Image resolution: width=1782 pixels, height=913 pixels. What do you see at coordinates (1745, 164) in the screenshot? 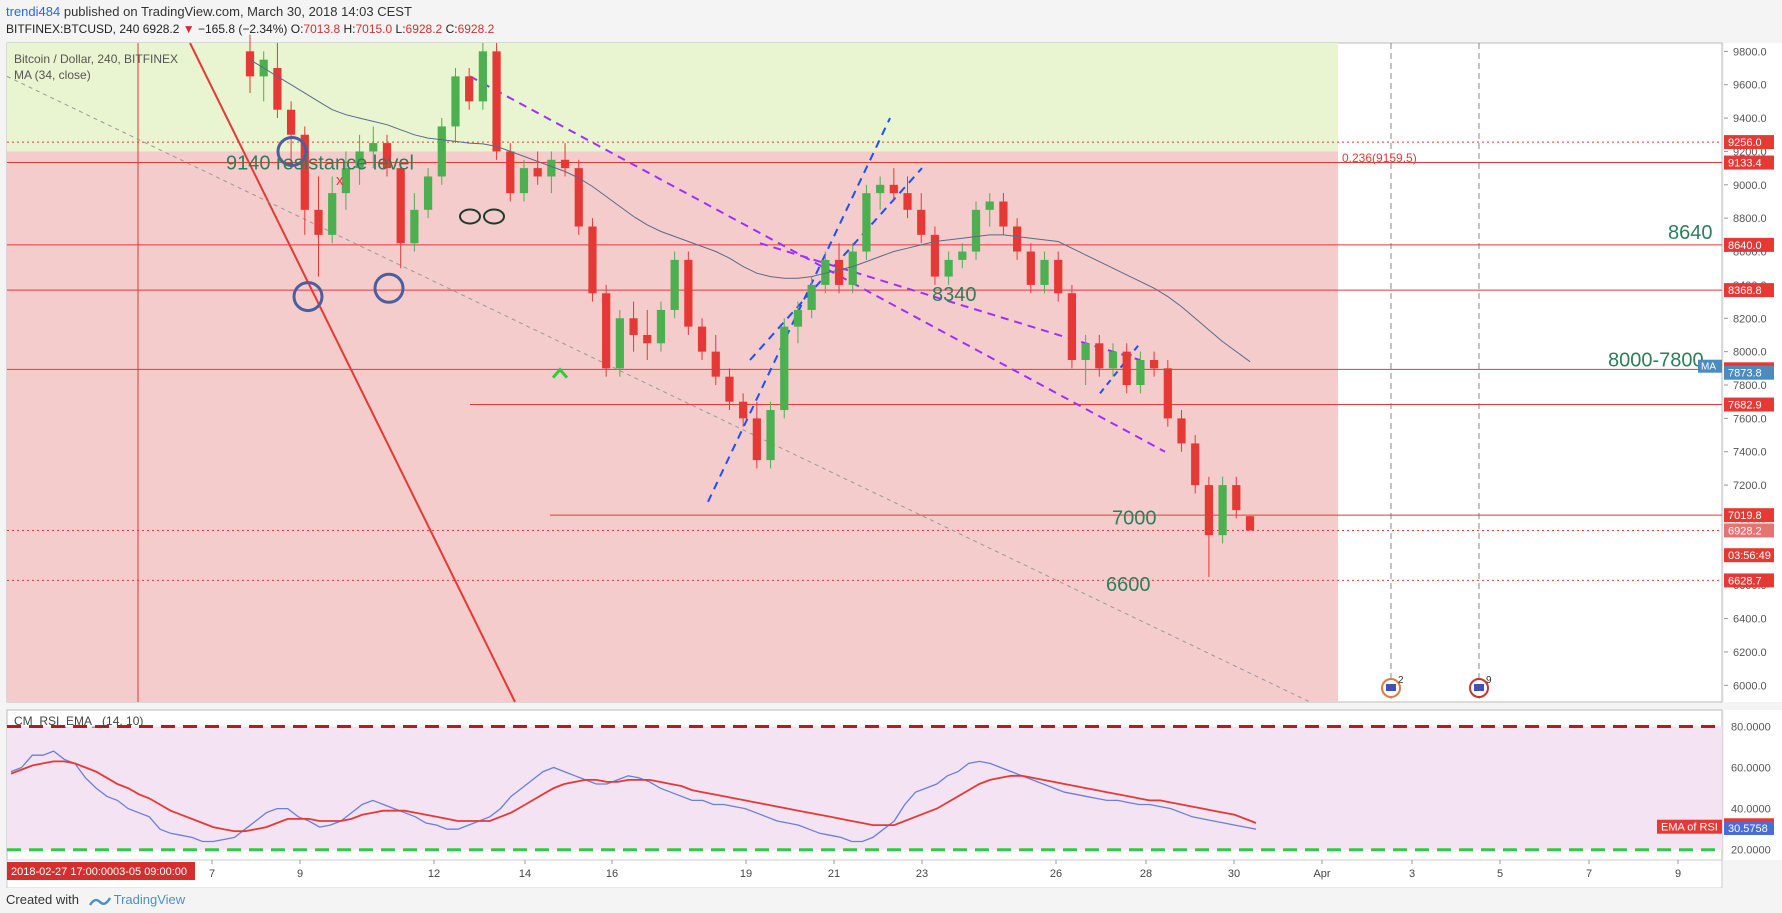
I see `price-badge-label: 9133.4` at bounding box center [1745, 164].